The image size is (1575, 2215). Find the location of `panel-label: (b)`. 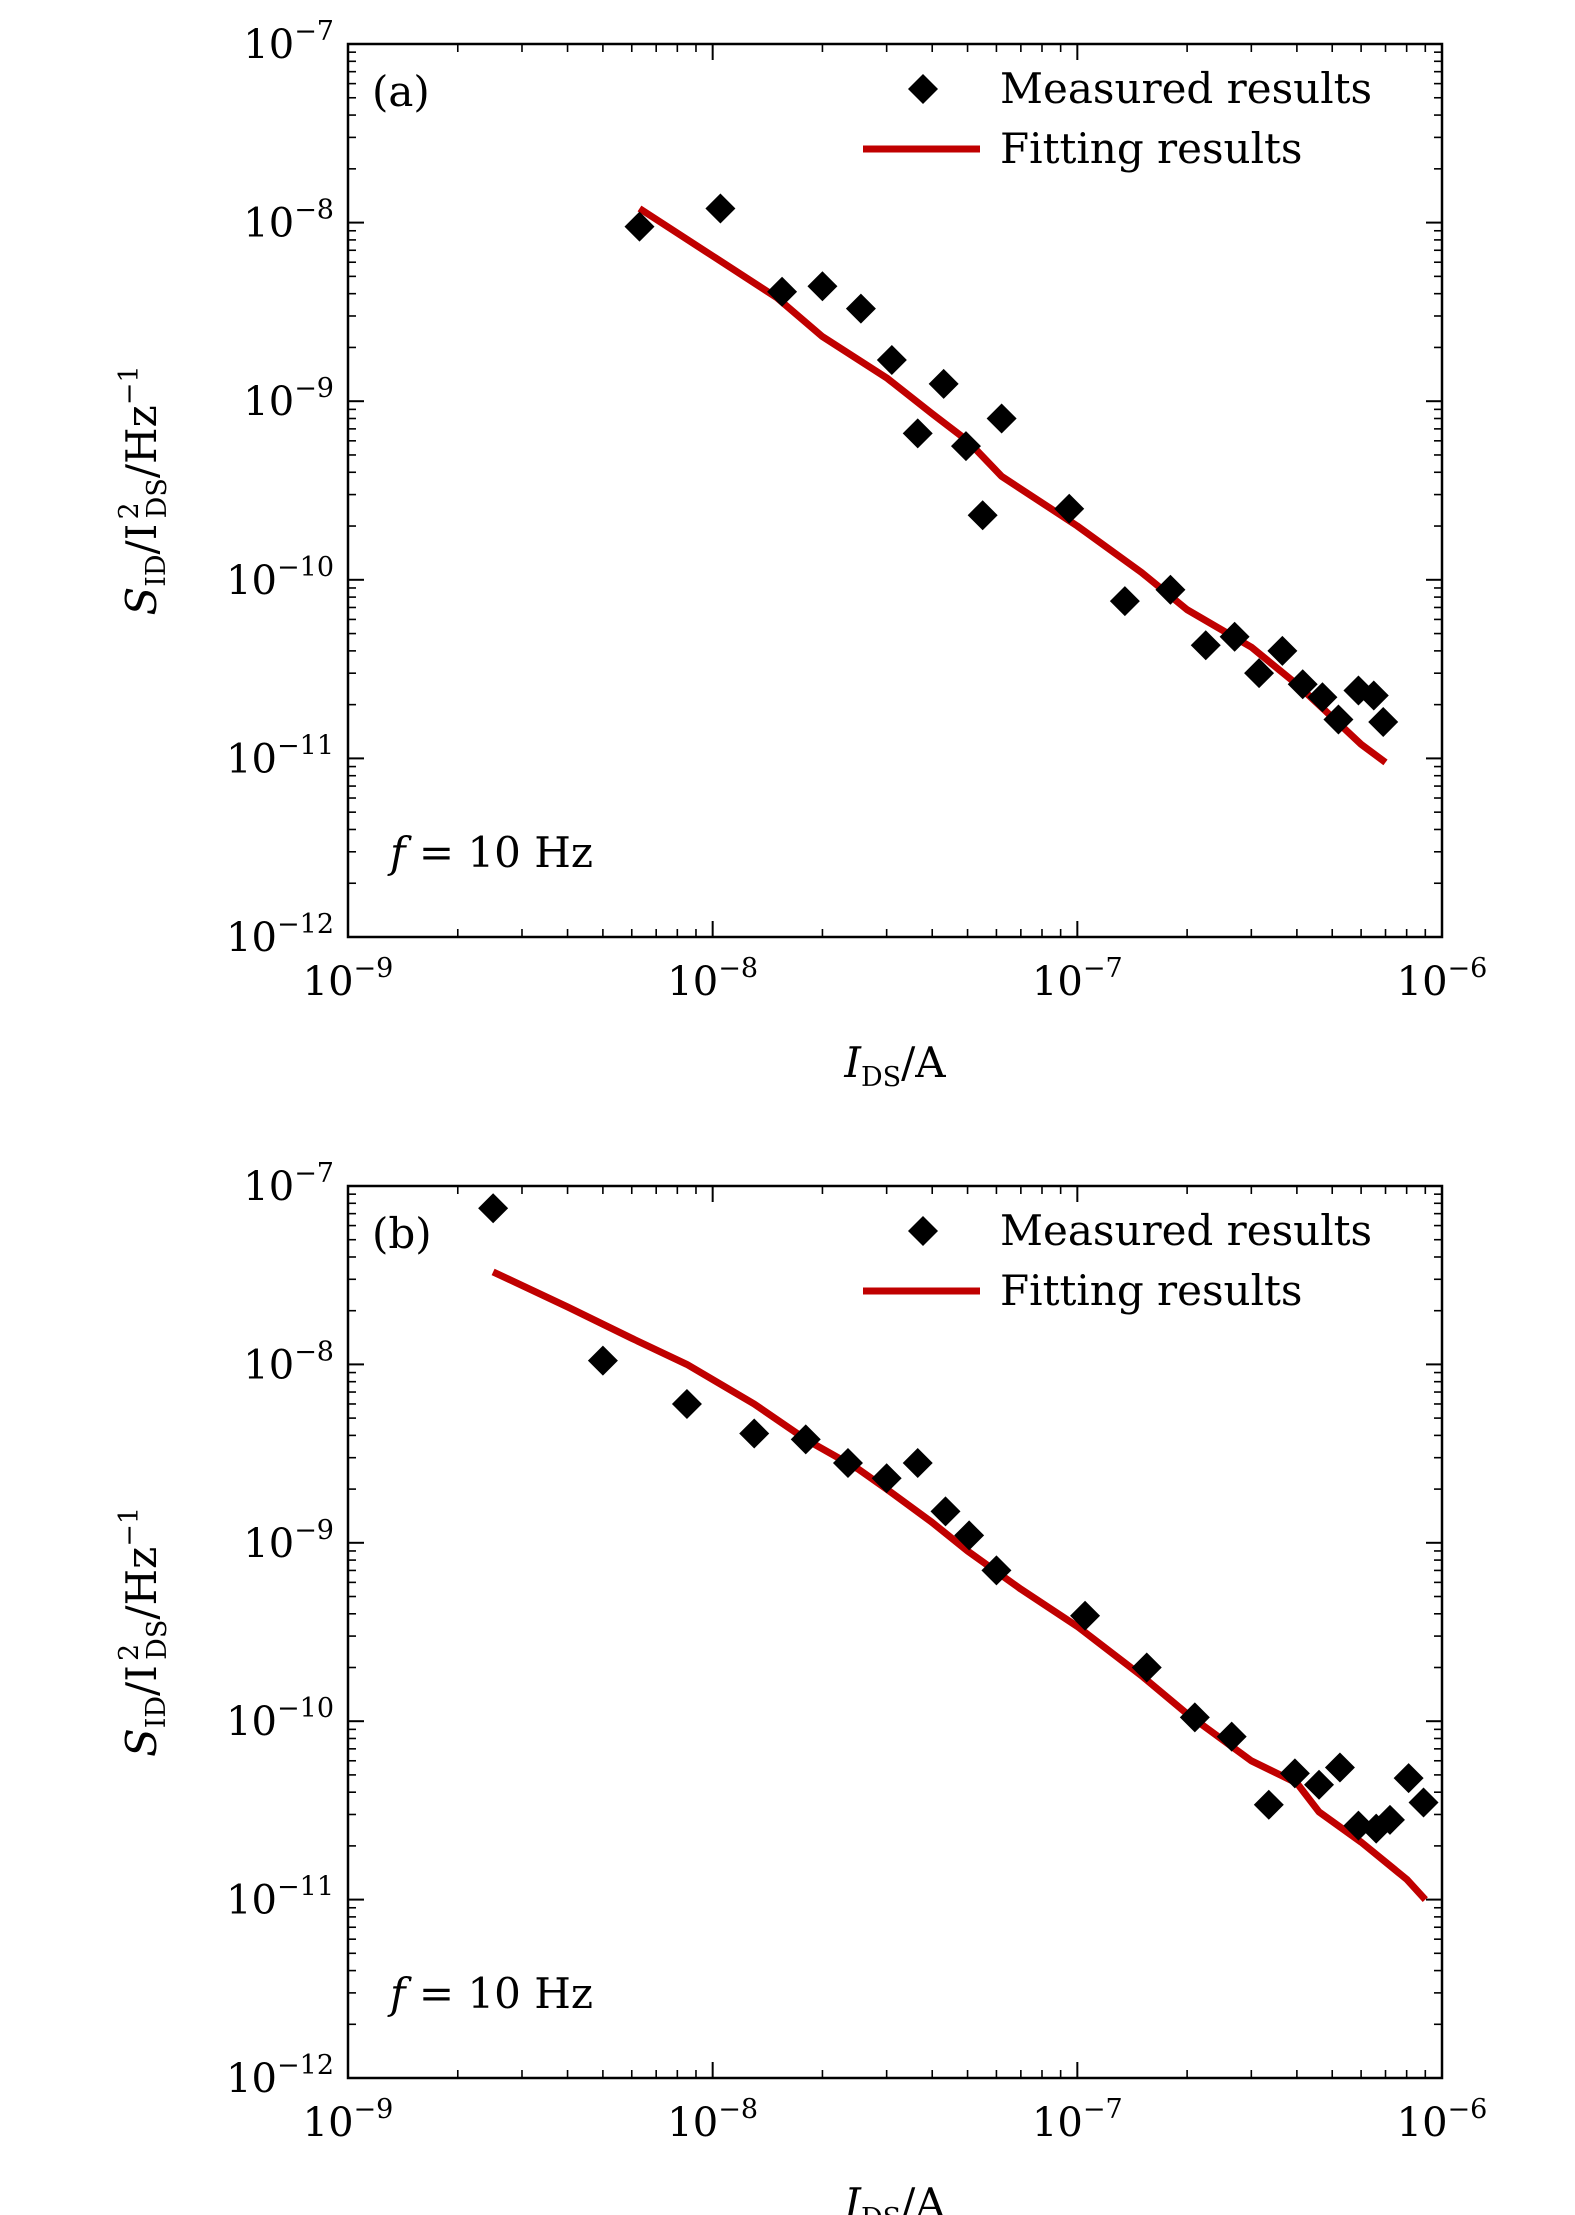

panel-label: (b) is located at coordinates (402, 1233).